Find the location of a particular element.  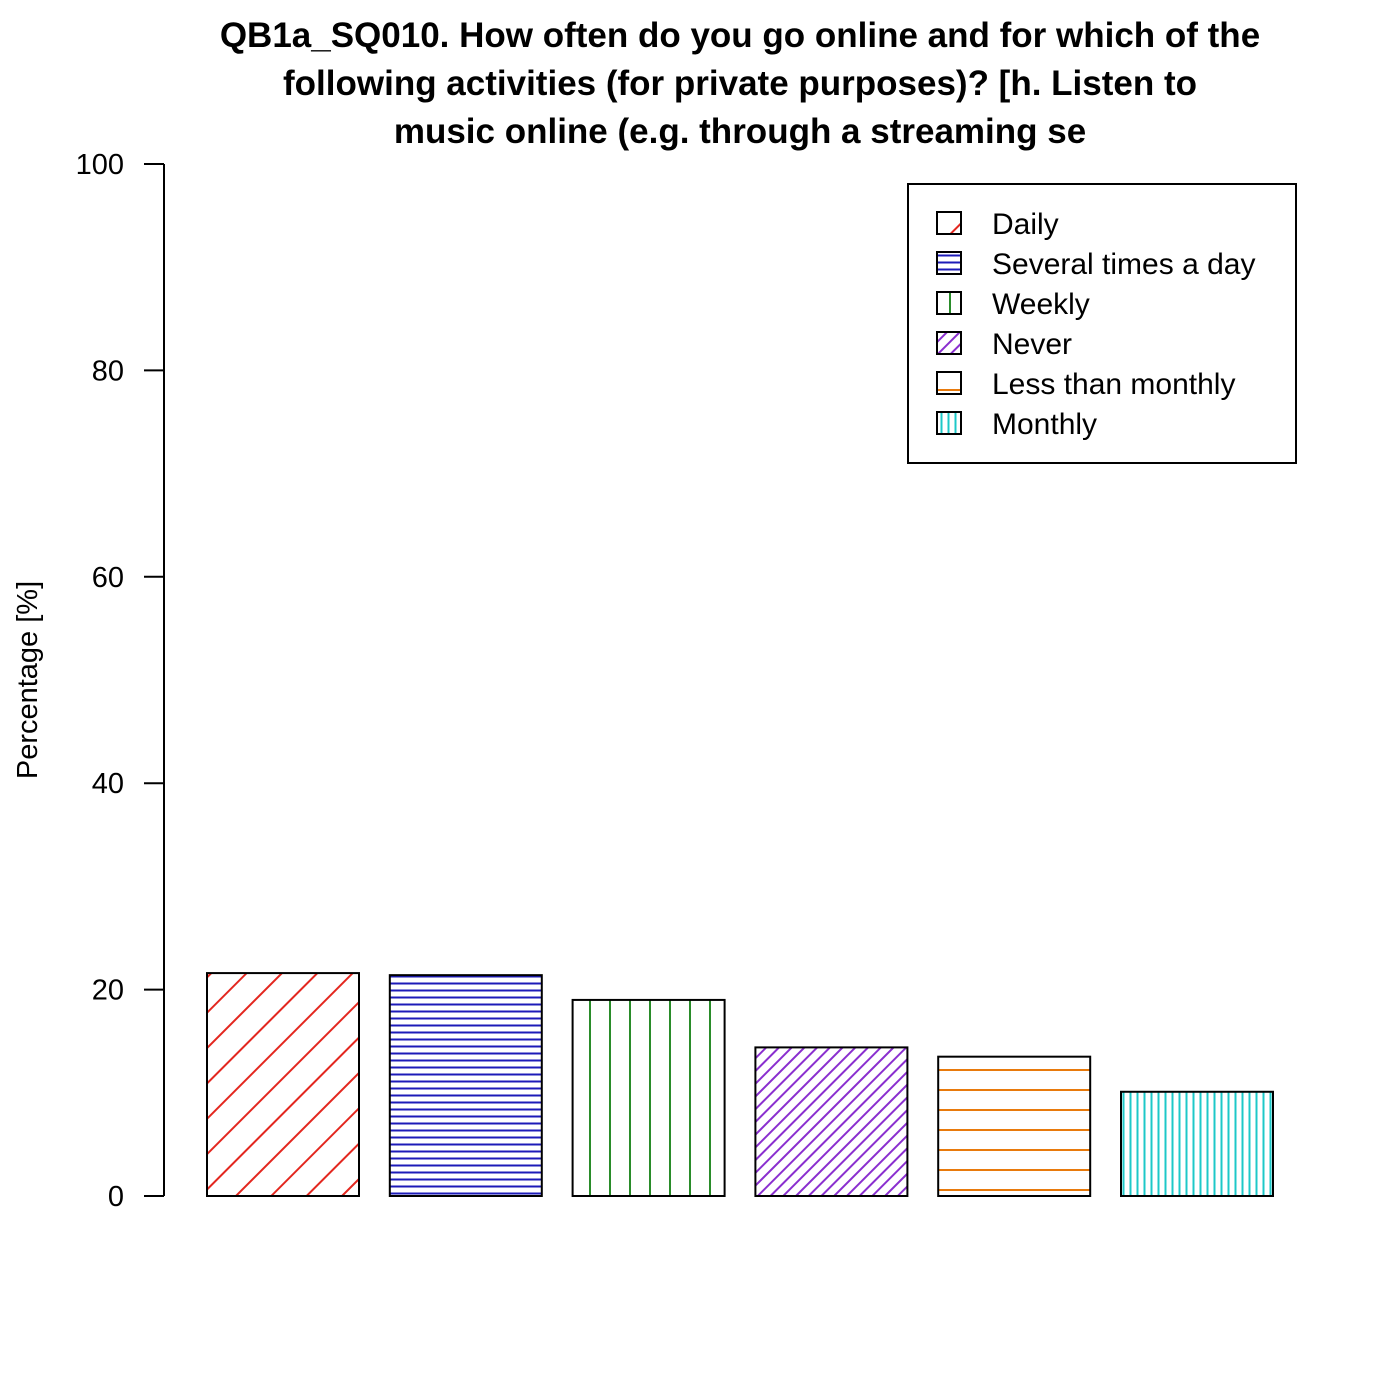

legend-box is located at coordinates (1102, 323).